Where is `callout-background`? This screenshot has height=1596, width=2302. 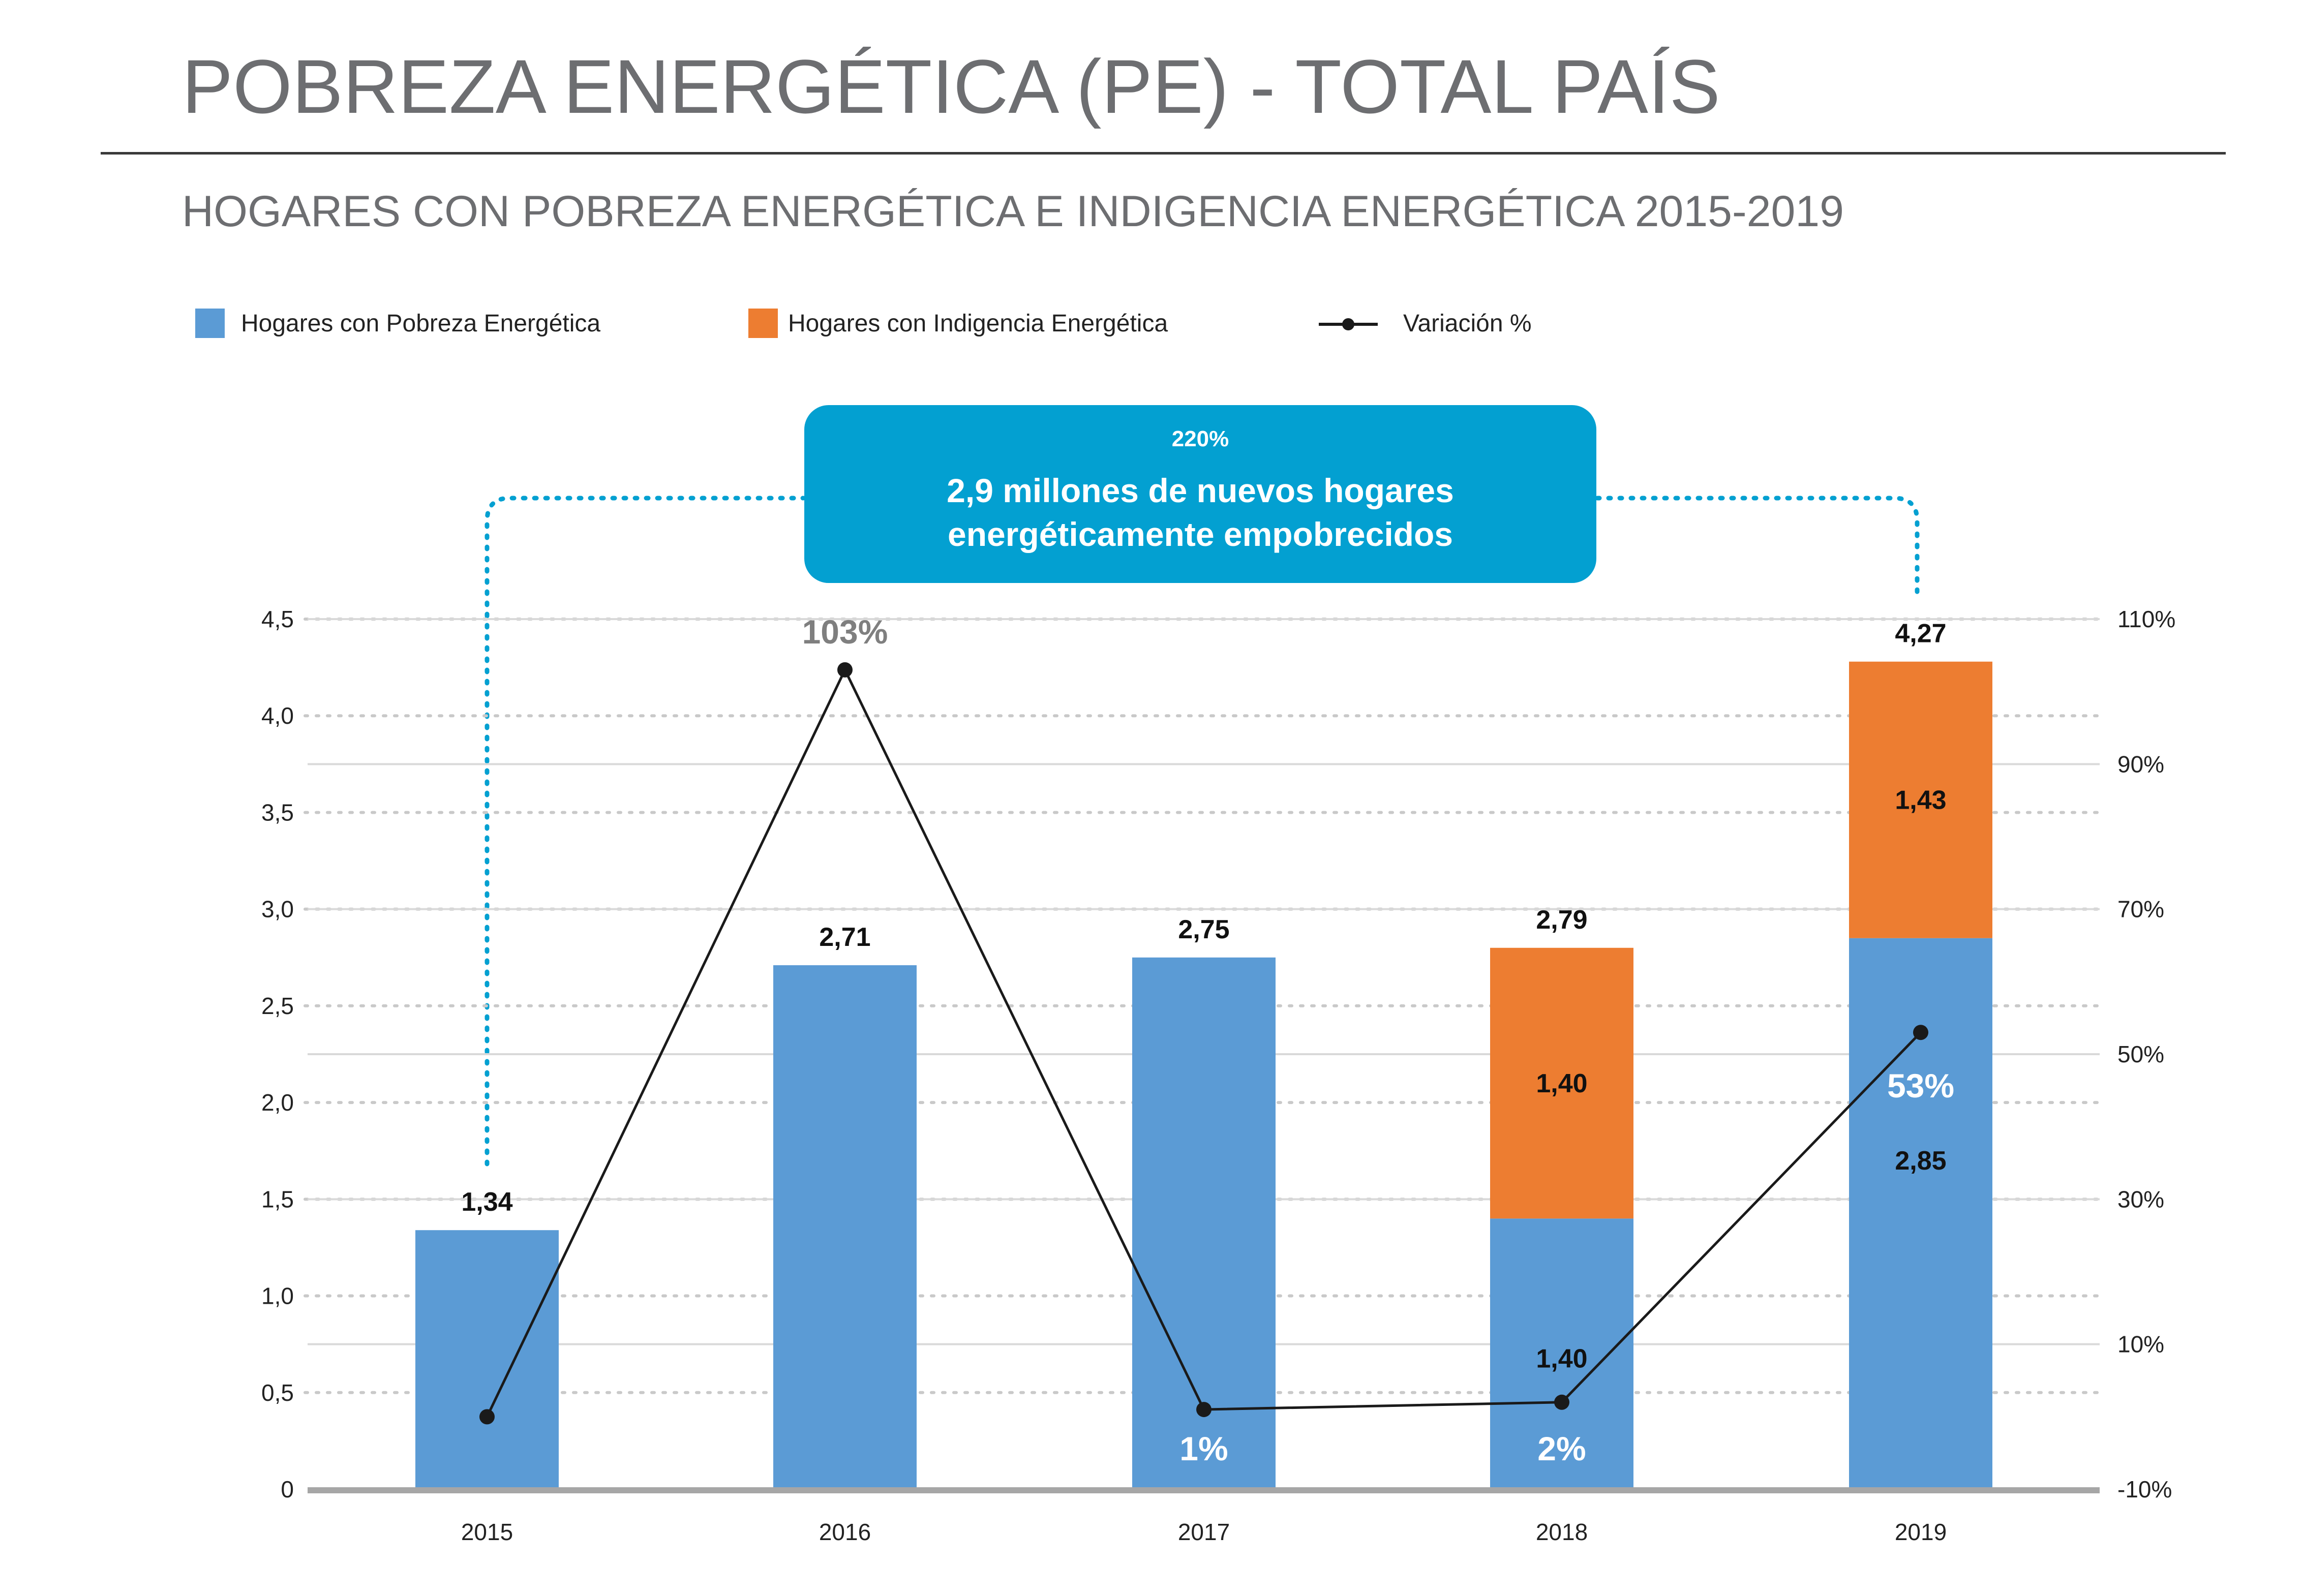 callout-background is located at coordinates (1200, 494).